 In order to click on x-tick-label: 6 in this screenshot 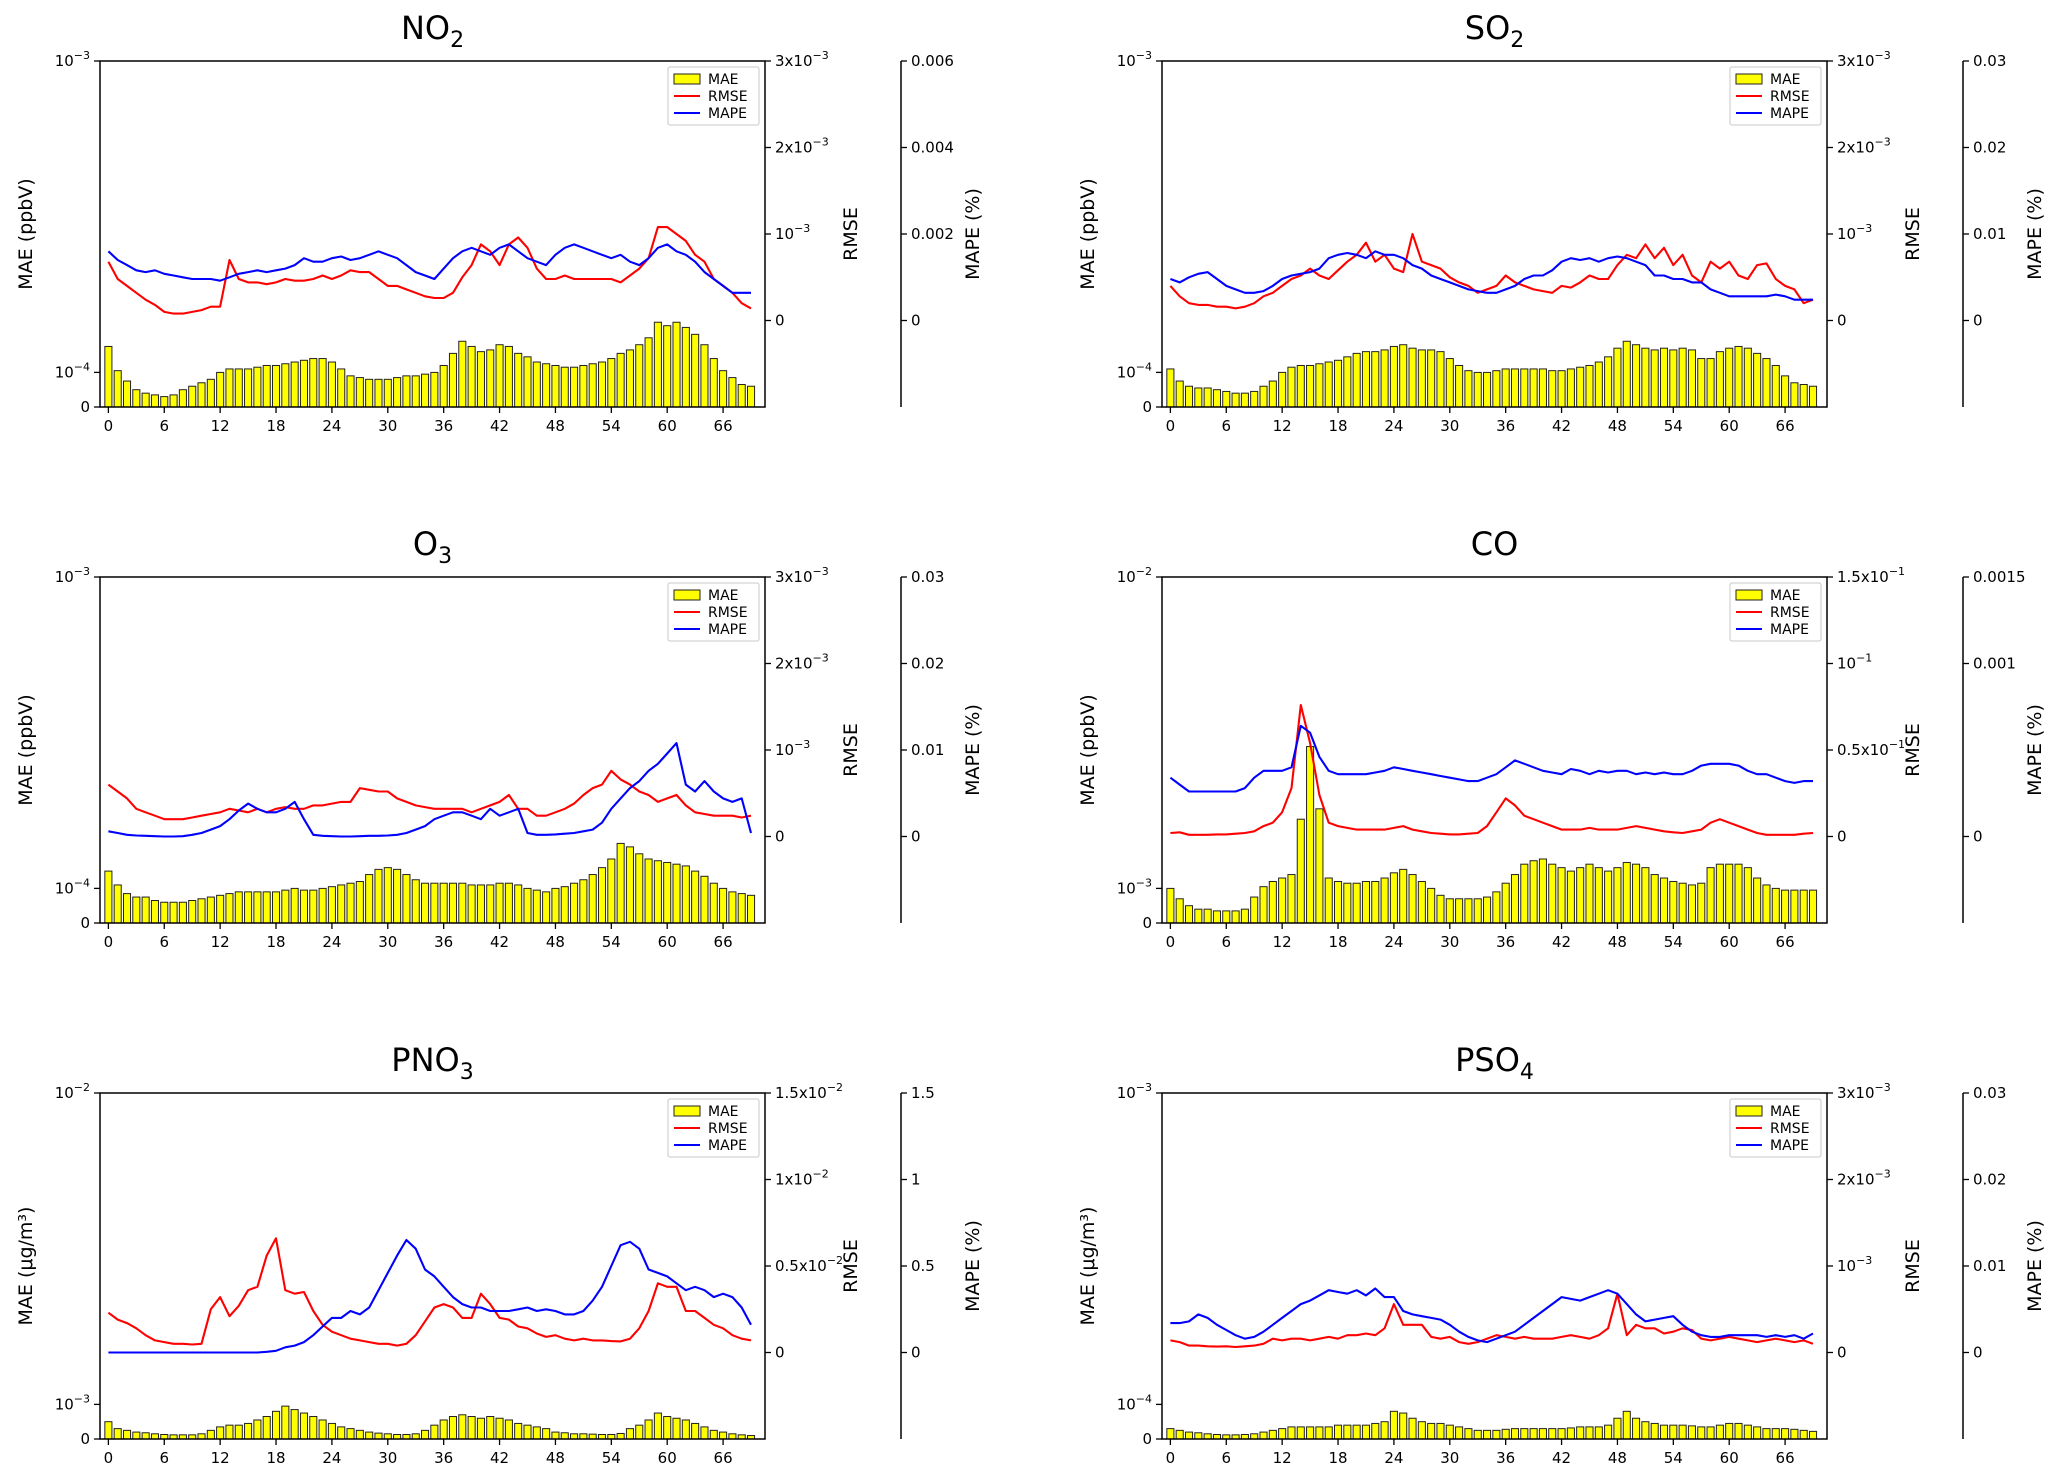, I will do `click(1226, 1458)`.